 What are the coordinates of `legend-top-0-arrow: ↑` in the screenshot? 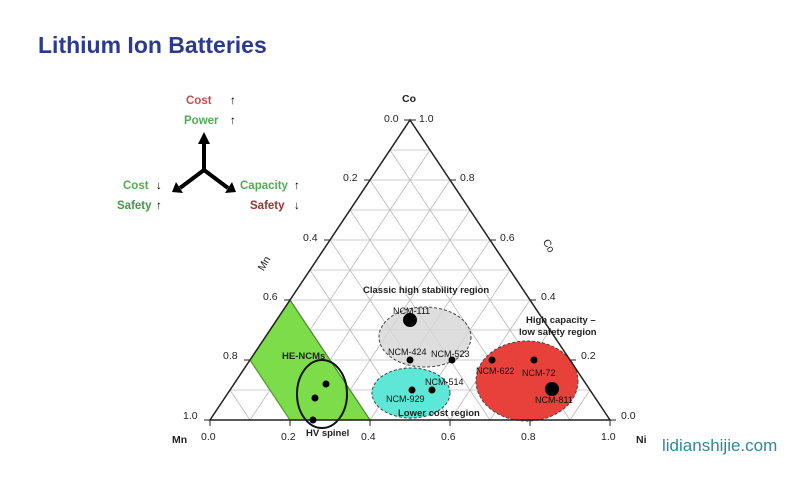 It's located at (233, 101).